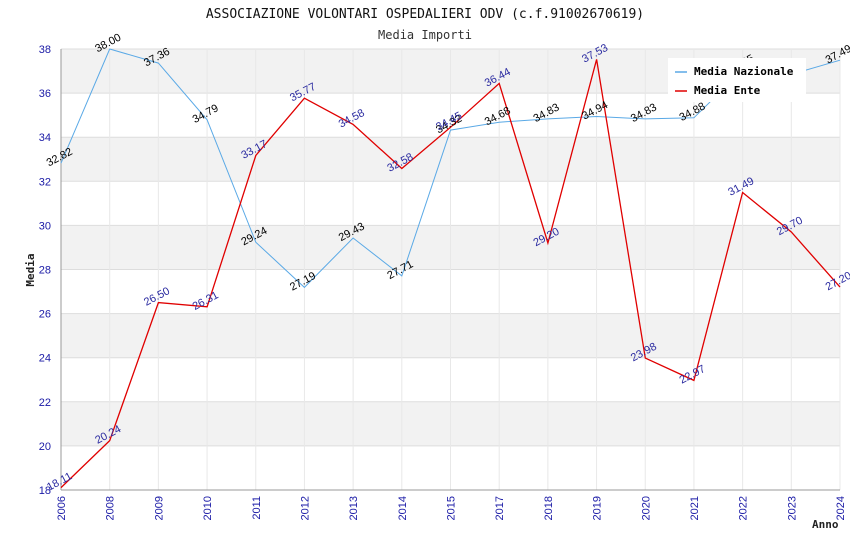  I want to click on y-tick-label: 24, so click(45, 359).